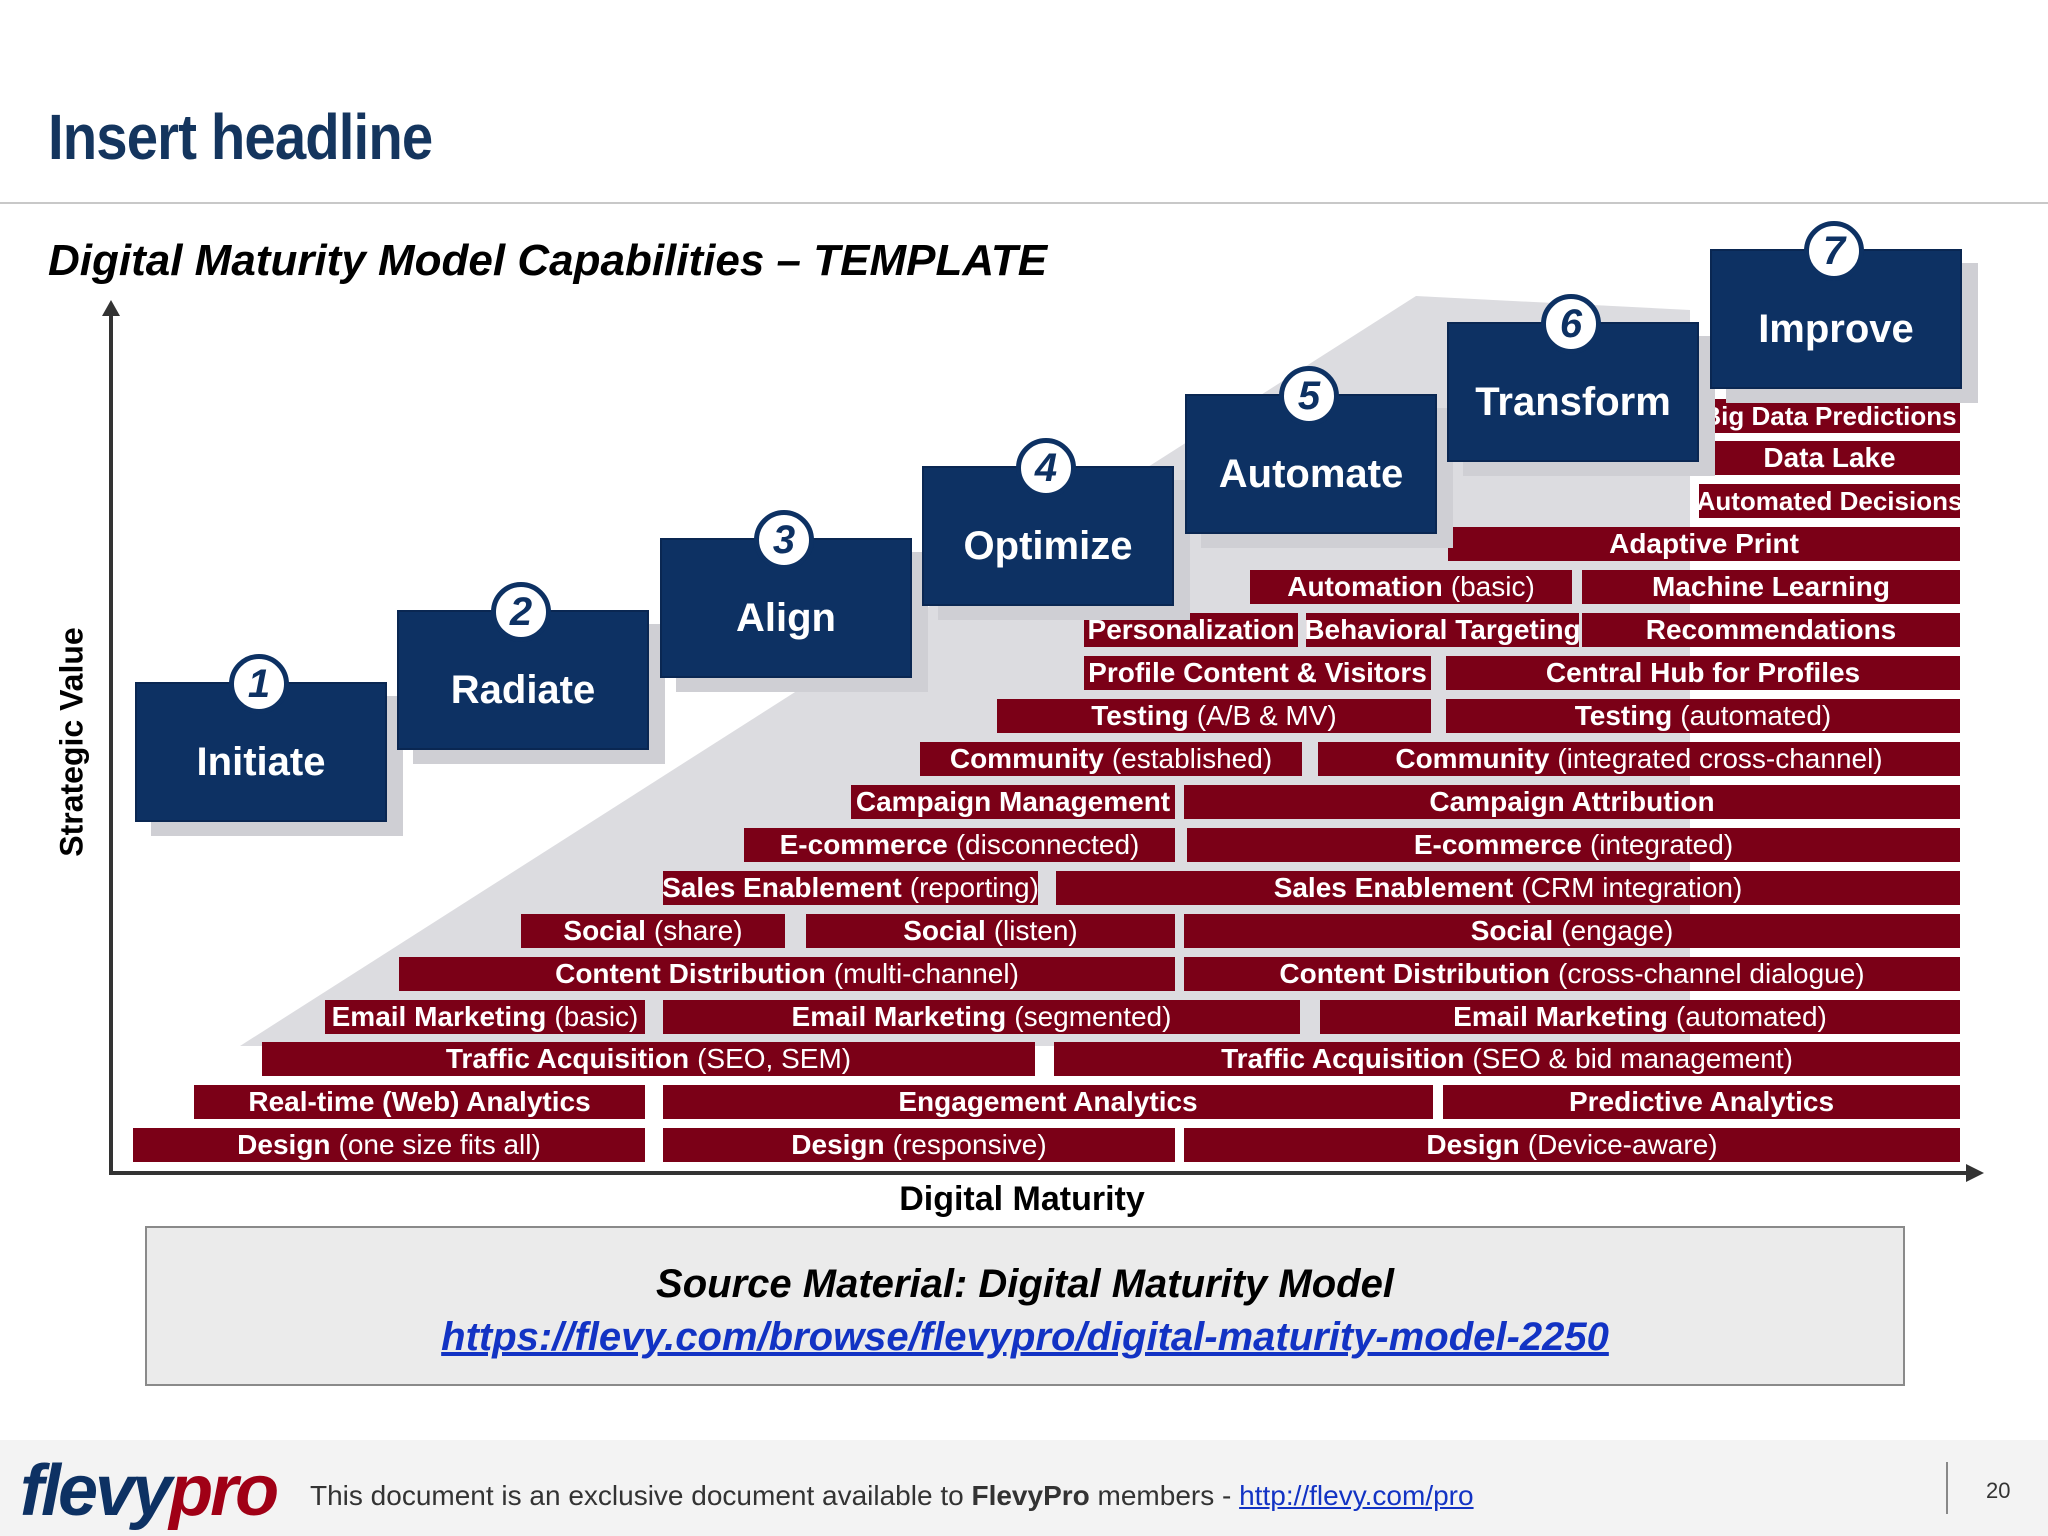 The height and width of the screenshot is (1536, 2048). What do you see at coordinates (990, 931) in the screenshot?
I see `capability-bar: Social (listen)` at bounding box center [990, 931].